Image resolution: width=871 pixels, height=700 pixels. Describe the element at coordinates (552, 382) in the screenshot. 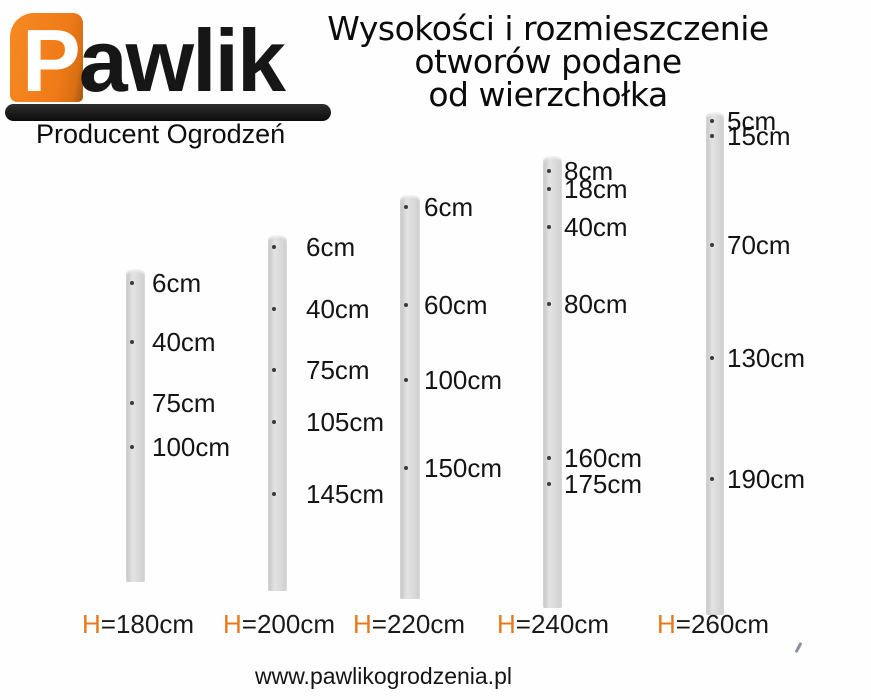

I see `fence-post-240cm` at that location.